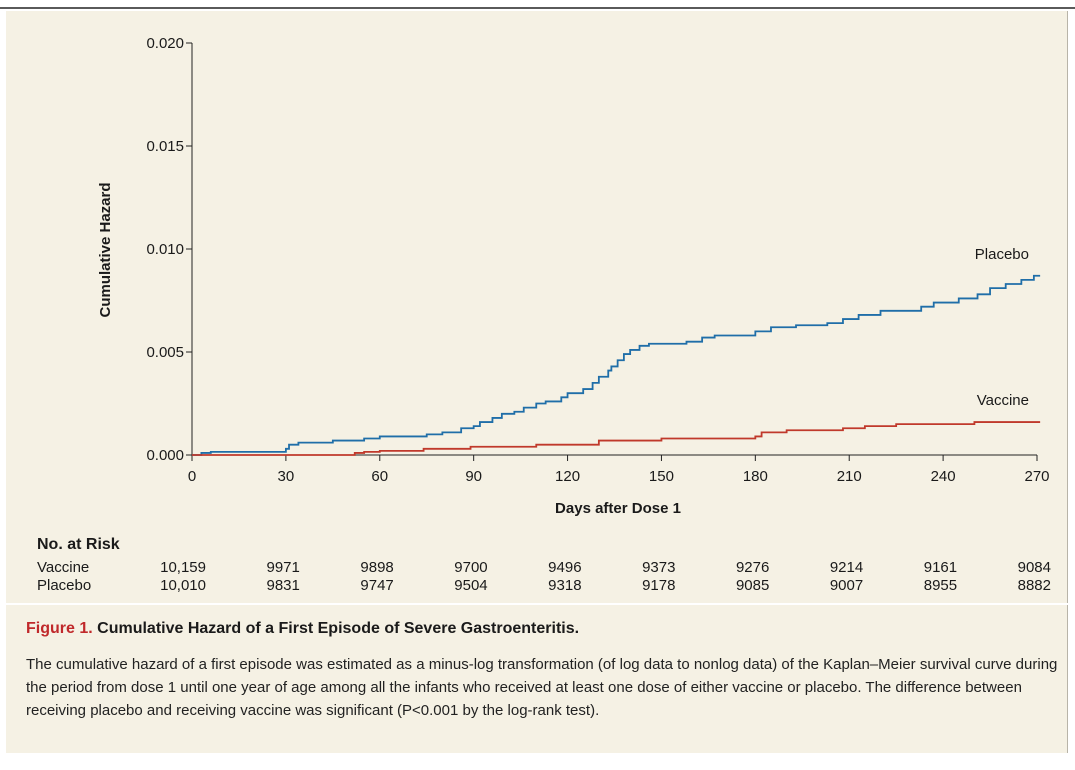 The image size is (1075, 770). I want to click on risk-cell: 9373, so click(658, 567).